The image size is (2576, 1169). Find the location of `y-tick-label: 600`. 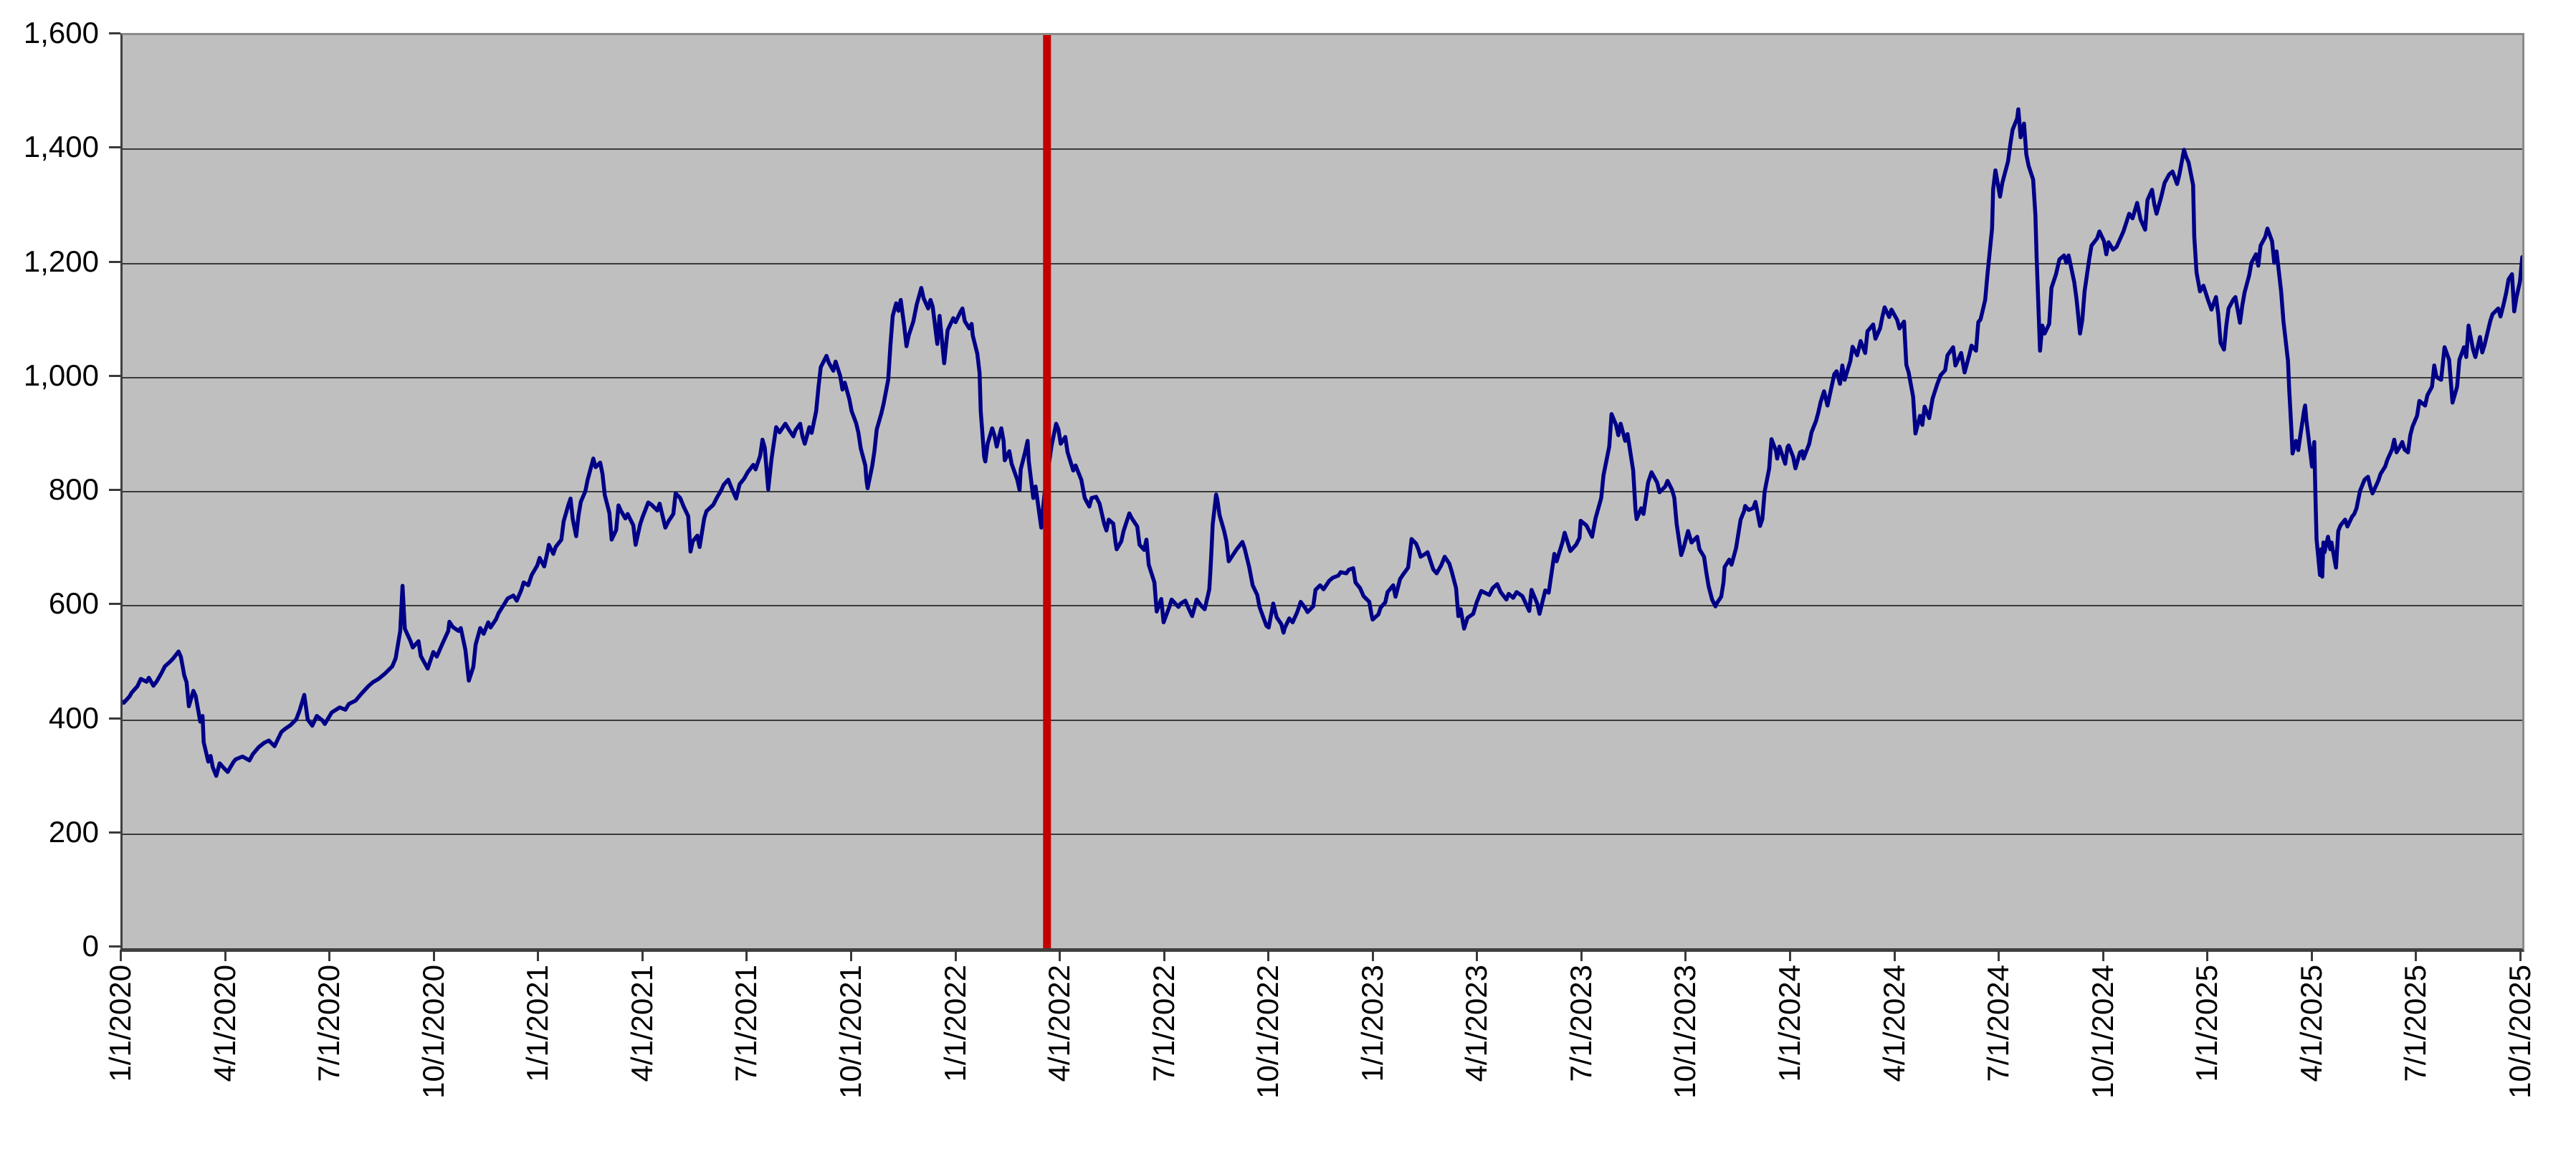

y-tick-label: 600 is located at coordinates (73, 604).